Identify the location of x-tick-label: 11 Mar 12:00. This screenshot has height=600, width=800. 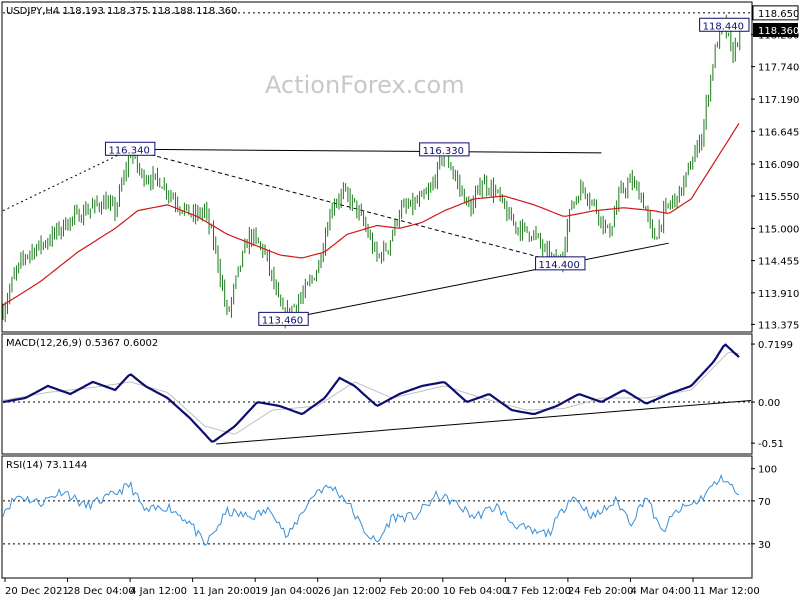
(726, 591).